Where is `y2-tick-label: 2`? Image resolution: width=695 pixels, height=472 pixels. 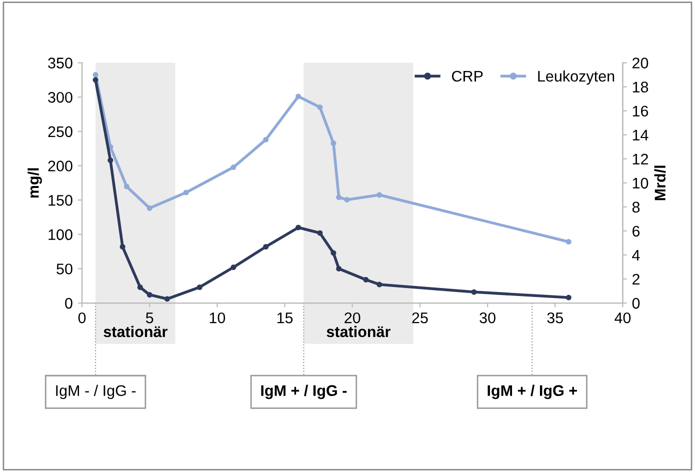
y2-tick-label: 2 is located at coordinates (636, 279).